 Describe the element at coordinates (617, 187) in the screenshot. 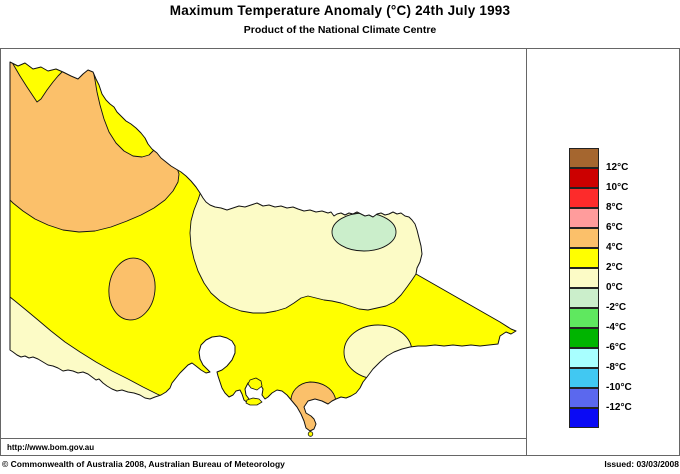

I see `legend-label-10degC: 10°C` at that location.